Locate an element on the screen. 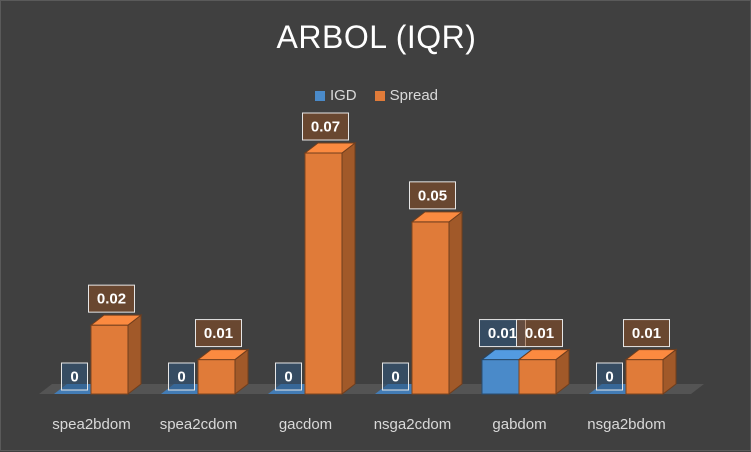  bar-spread-spea2bdom is located at coordinates (116, 355).